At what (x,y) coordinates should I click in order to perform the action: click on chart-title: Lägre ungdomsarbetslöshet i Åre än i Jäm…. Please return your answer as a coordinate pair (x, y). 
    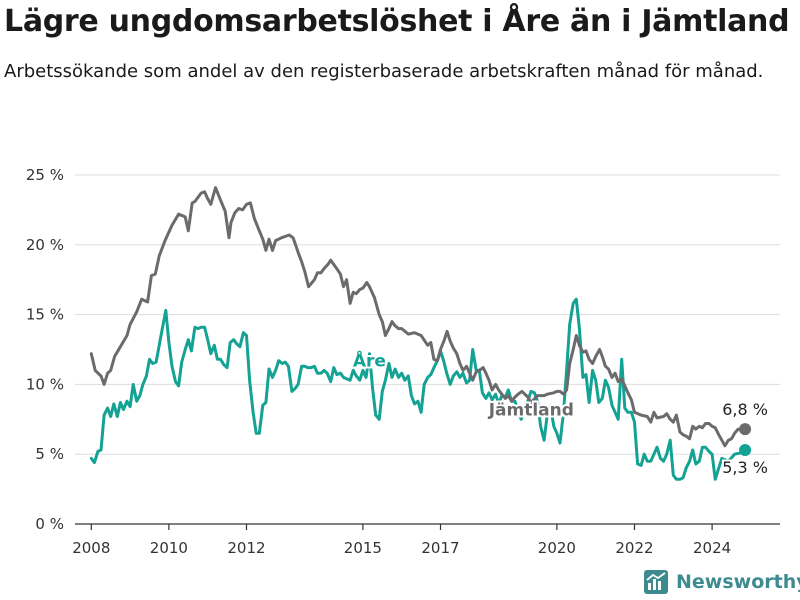
    Looking at the image, I should click on (397, 21).